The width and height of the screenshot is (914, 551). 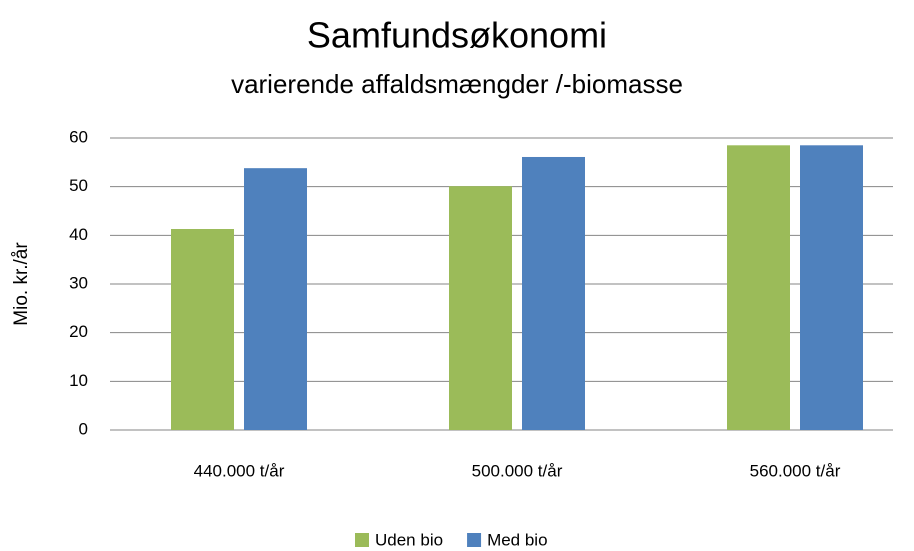 I want to click on x-tick-label: 440.000 t/år, so click(x=239, y=470).